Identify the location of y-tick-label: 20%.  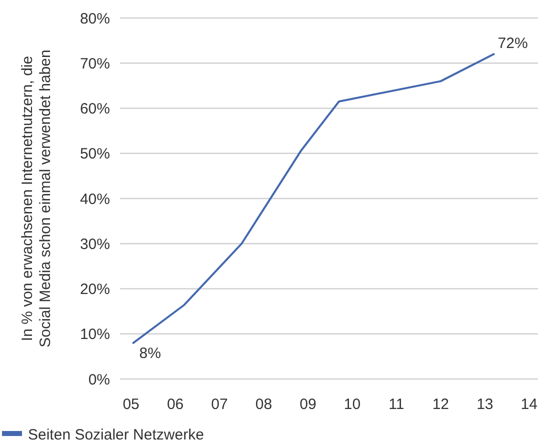
(95, 289).